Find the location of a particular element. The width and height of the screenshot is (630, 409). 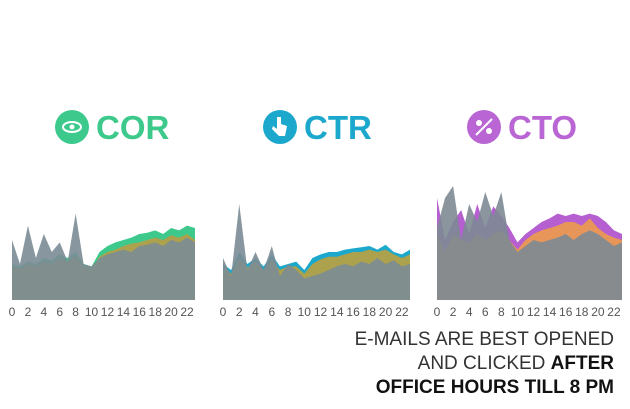

cto-glyph is located at coordinates (484, 127).